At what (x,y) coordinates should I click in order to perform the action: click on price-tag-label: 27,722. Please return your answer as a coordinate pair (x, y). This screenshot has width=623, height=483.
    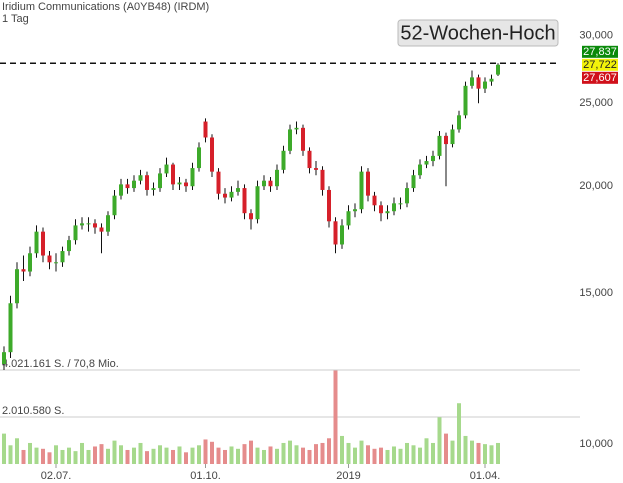
    Looking at the image, I should click on (600, 65).